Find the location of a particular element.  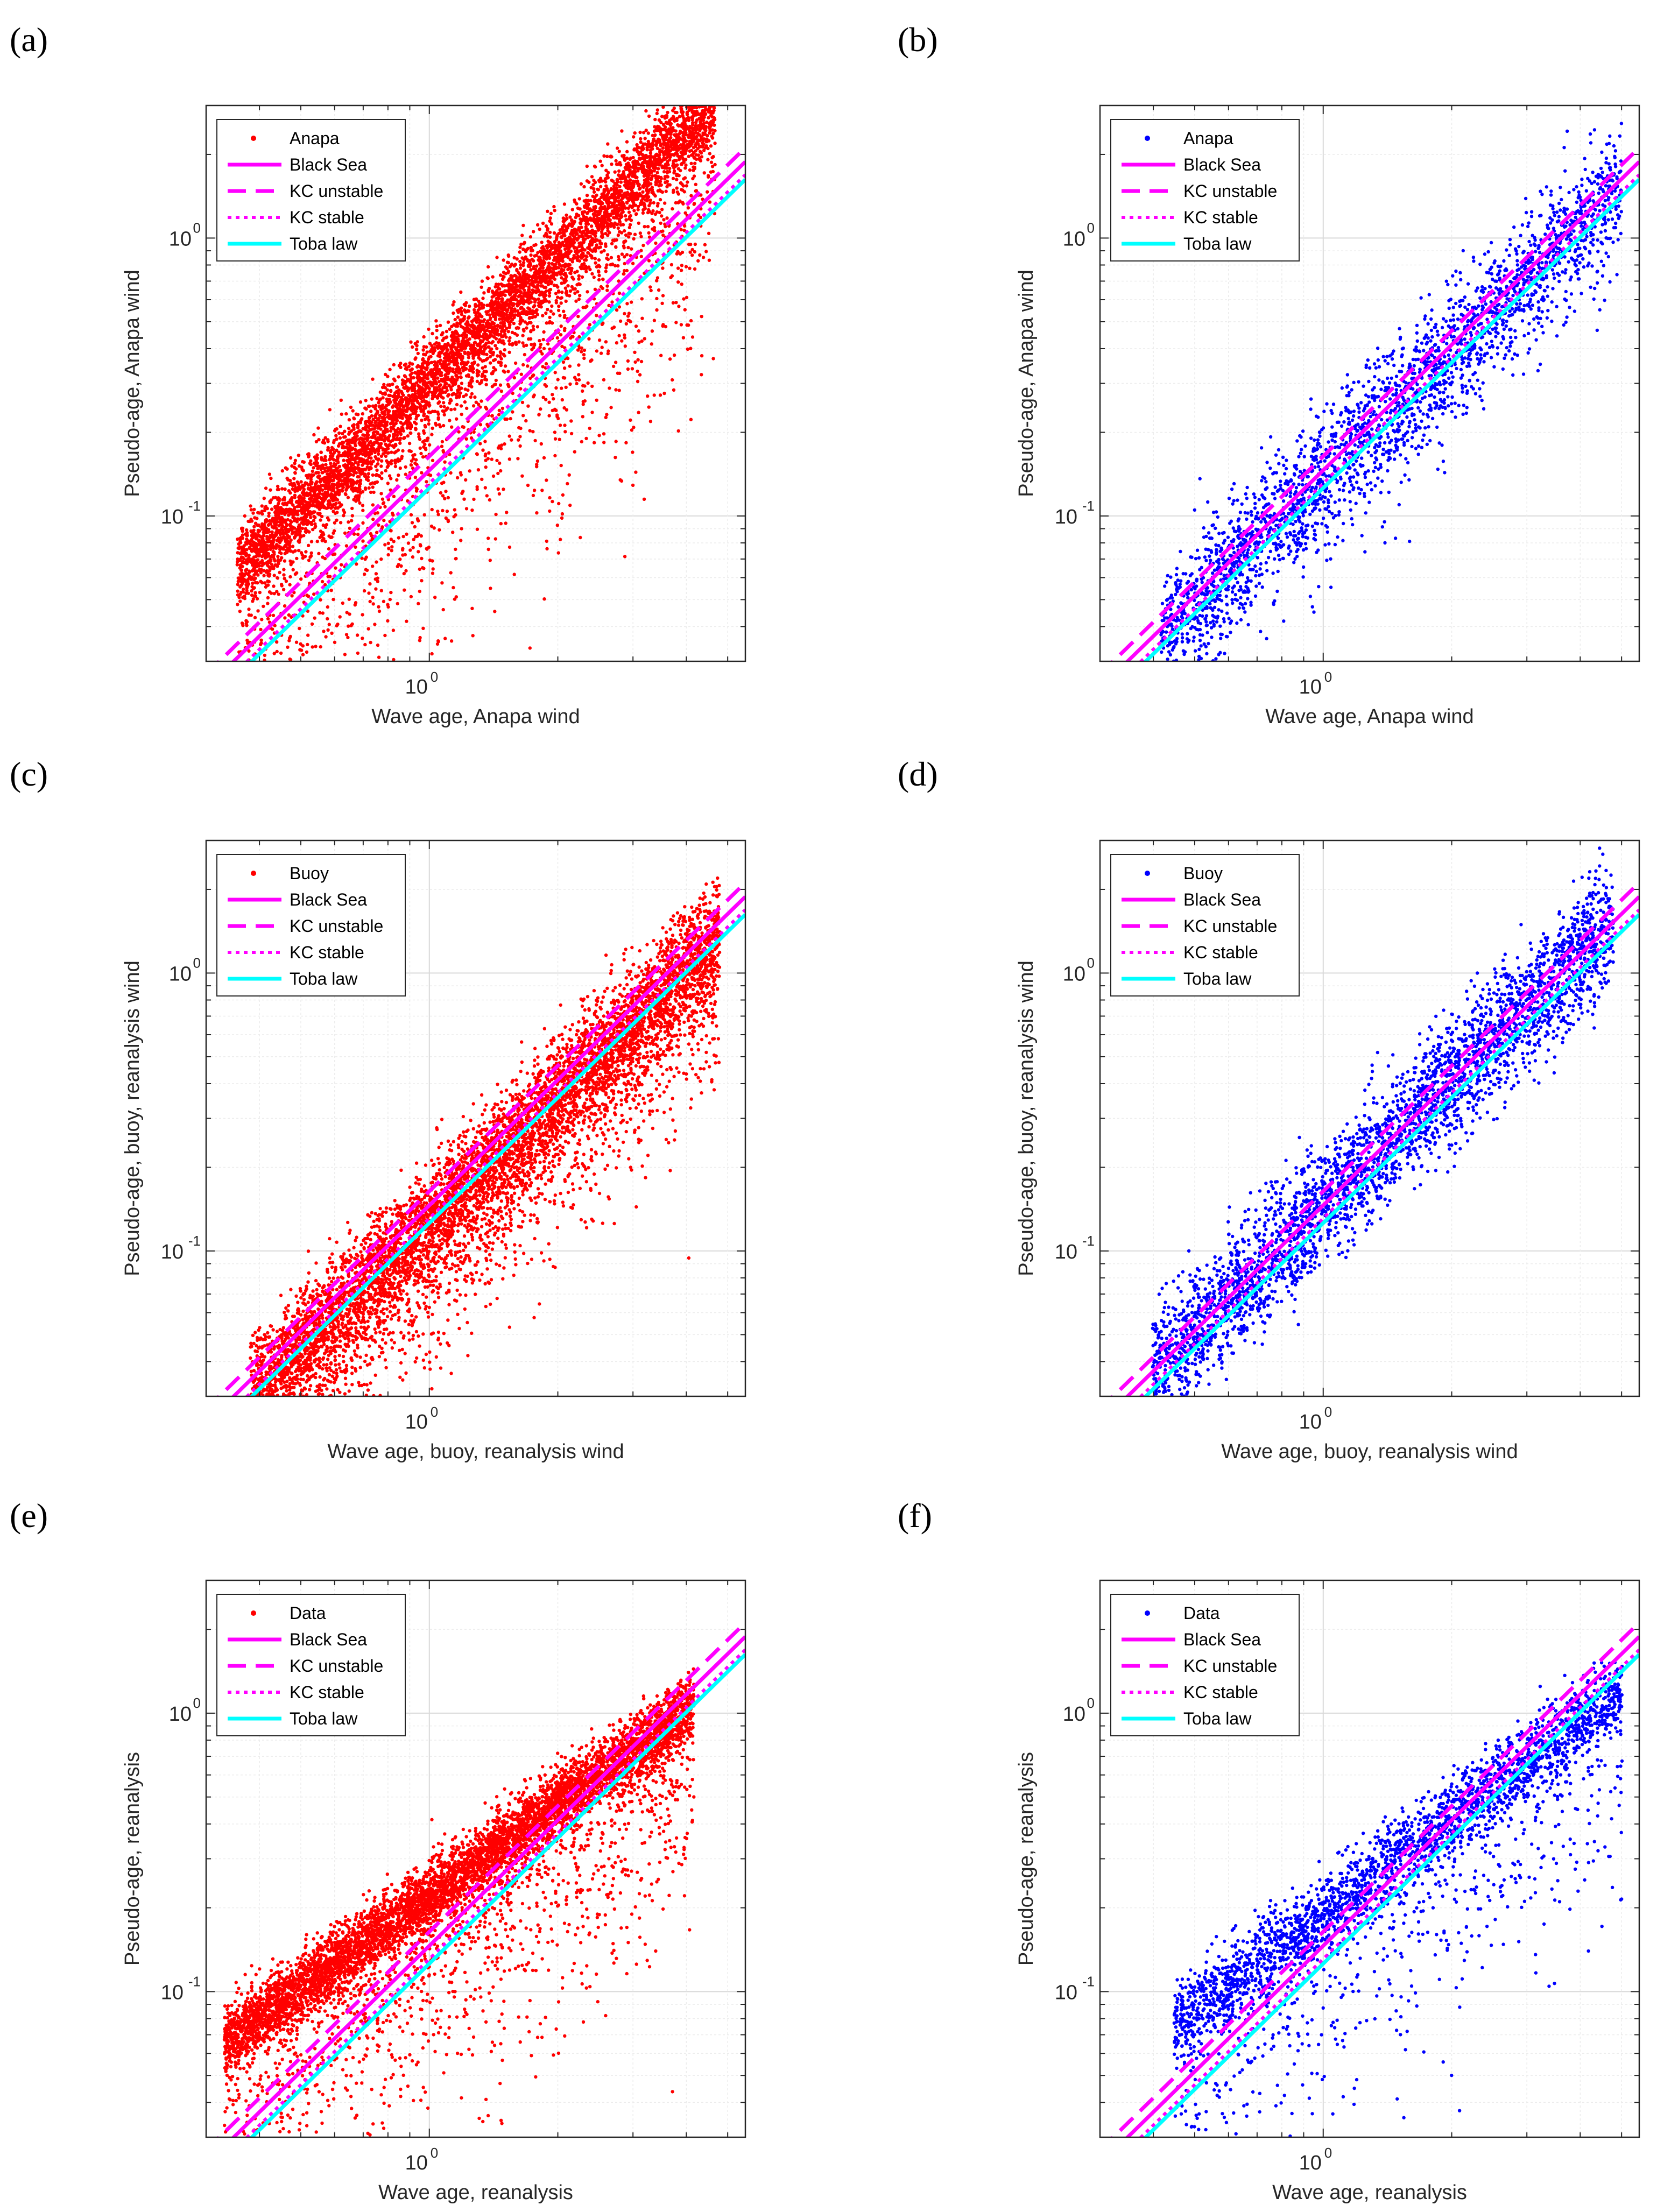

legend-label-d-2: KC unstable is located at coordinates (1230, 926).